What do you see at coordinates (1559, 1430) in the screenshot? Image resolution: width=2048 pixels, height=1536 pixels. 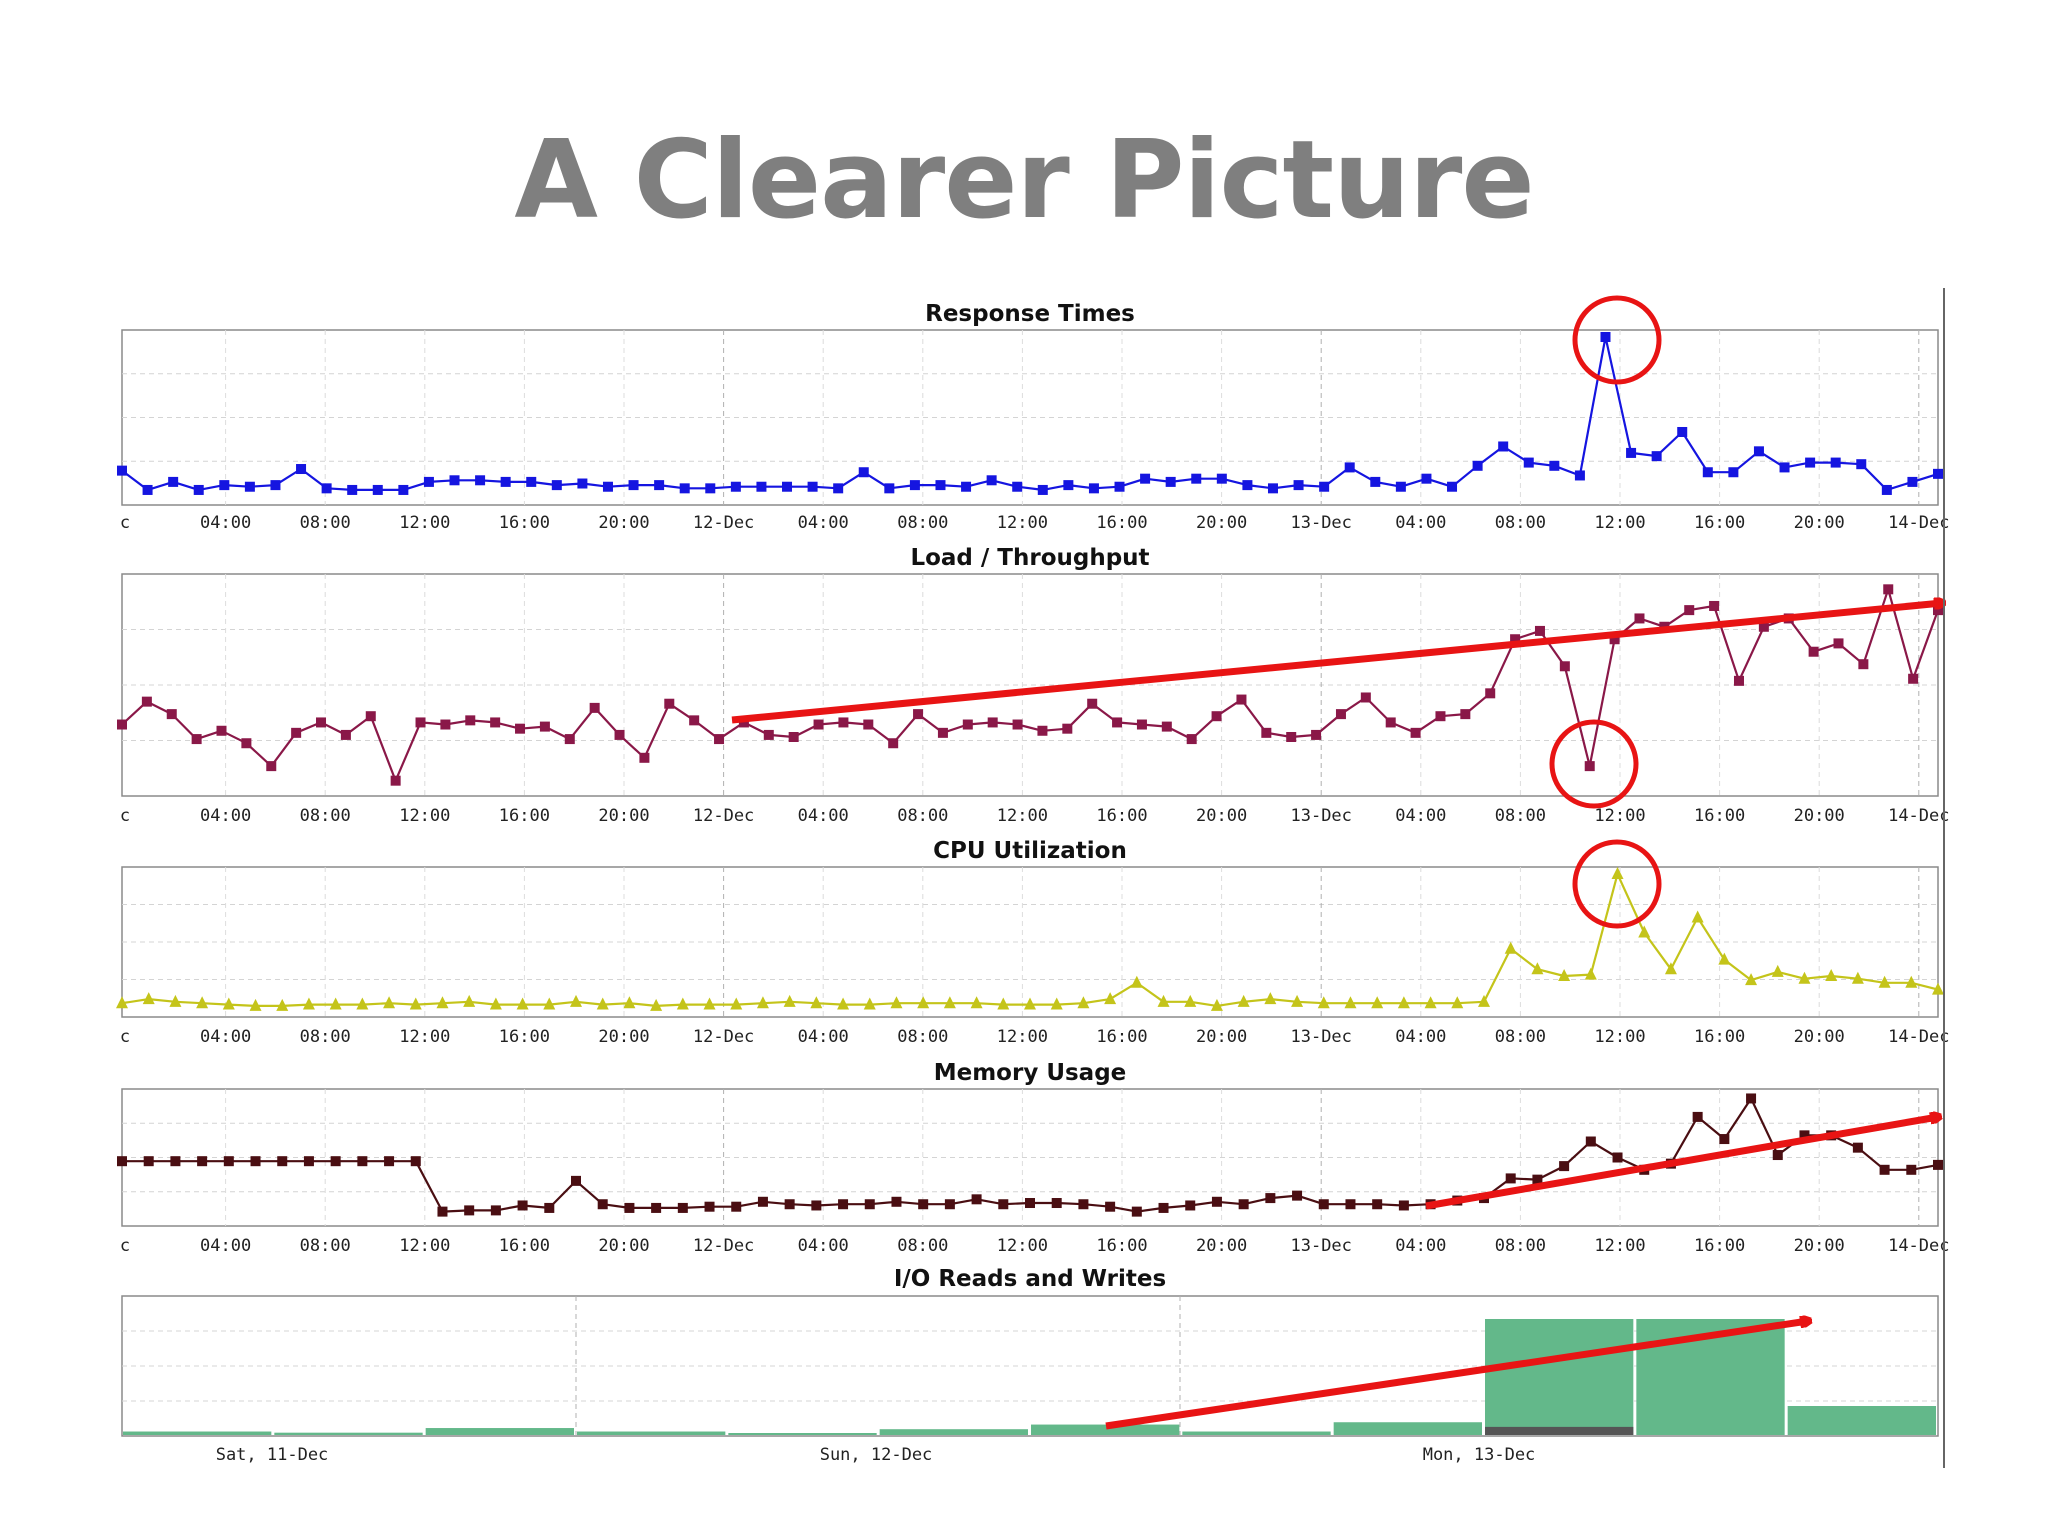 I see `io-bar-secondary` at bounding box center [1559, 1430].